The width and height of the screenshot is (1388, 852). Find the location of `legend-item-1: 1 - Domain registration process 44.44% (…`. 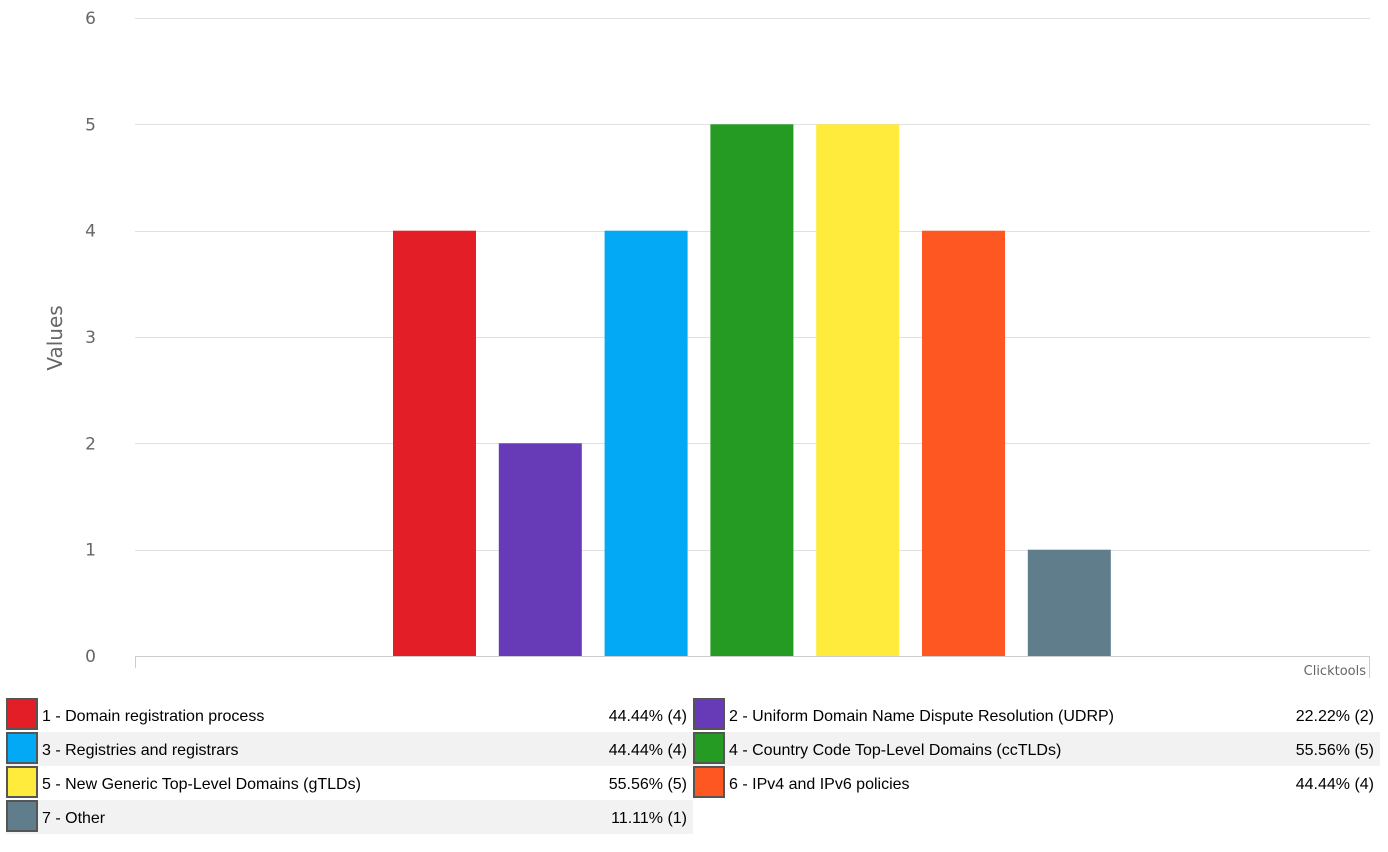

legend-item-1: 1 - Domain registration process 44.44% (… is located at coordinates (349, 715).